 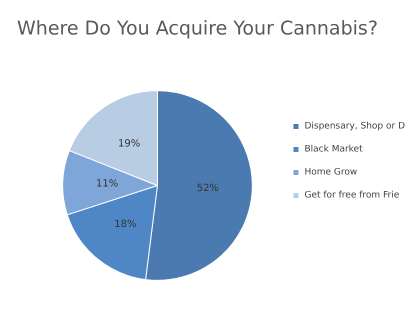 I want to click on chart-title: Where Do You Acquire Your Cannabis?, so click(x=197, y=29).